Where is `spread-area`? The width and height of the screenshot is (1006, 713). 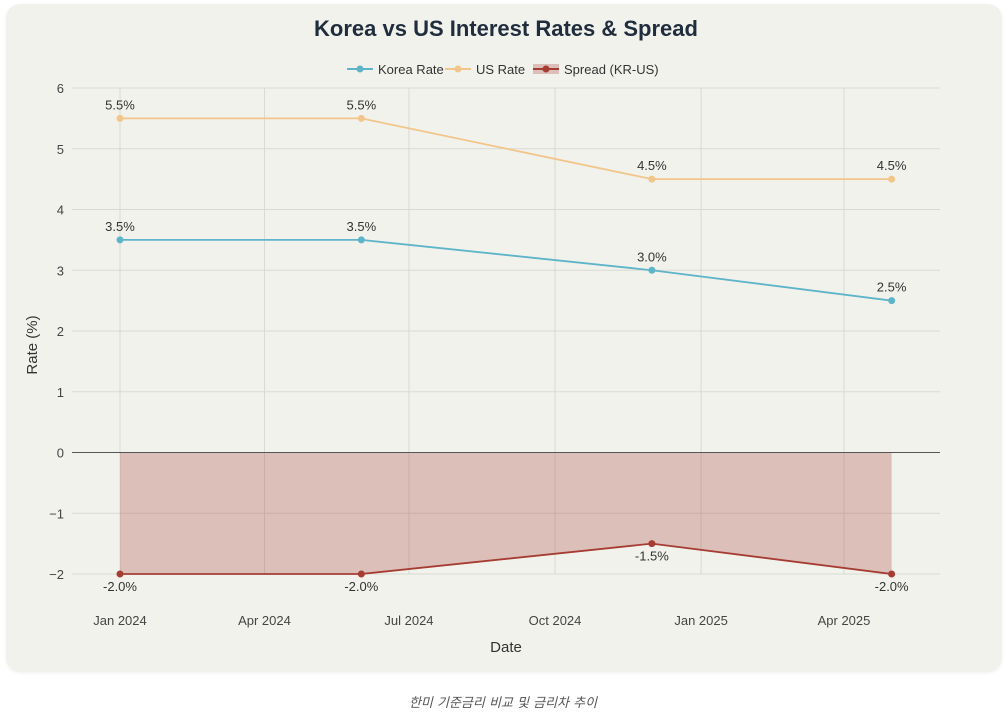
spread-area is located at coordinates (506, 513).